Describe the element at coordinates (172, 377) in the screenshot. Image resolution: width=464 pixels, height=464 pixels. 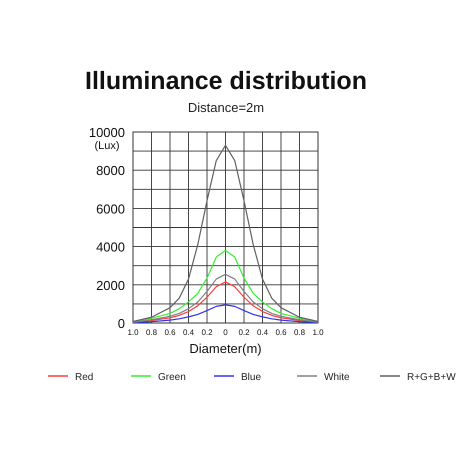
I see `legend-label: Green` at that location.